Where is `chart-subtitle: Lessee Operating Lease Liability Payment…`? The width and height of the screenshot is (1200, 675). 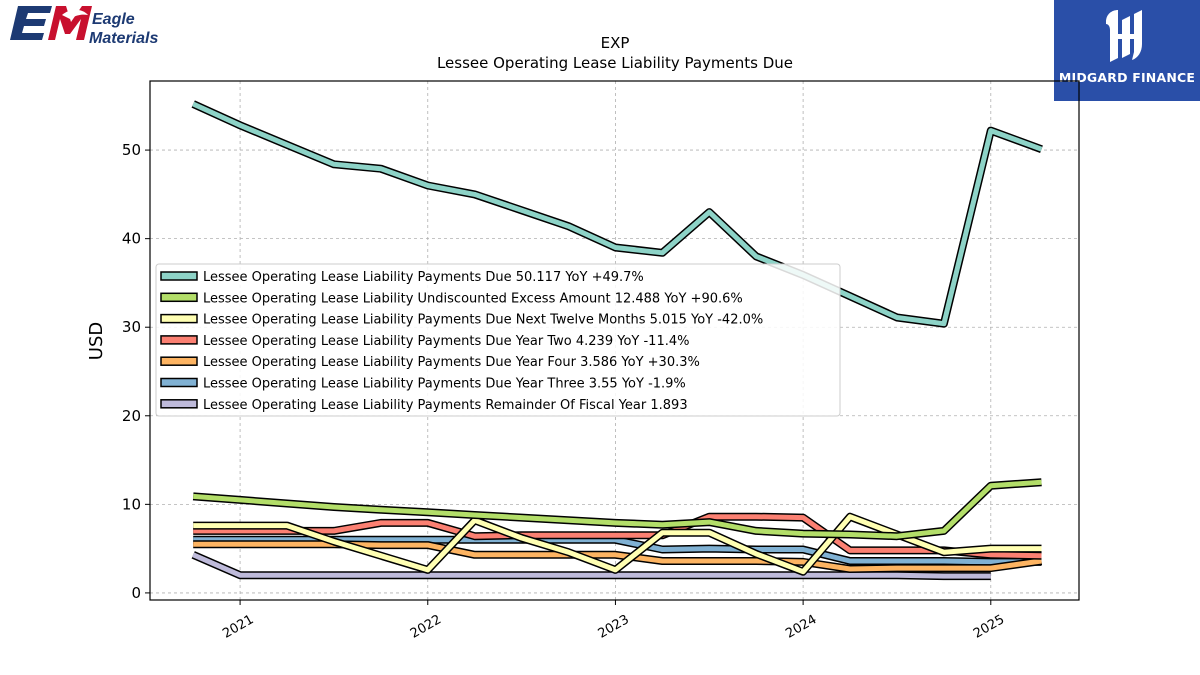 chart-subtitle: Lessee Operating Lease Liability Payment… is located at coordinates (615, 63).